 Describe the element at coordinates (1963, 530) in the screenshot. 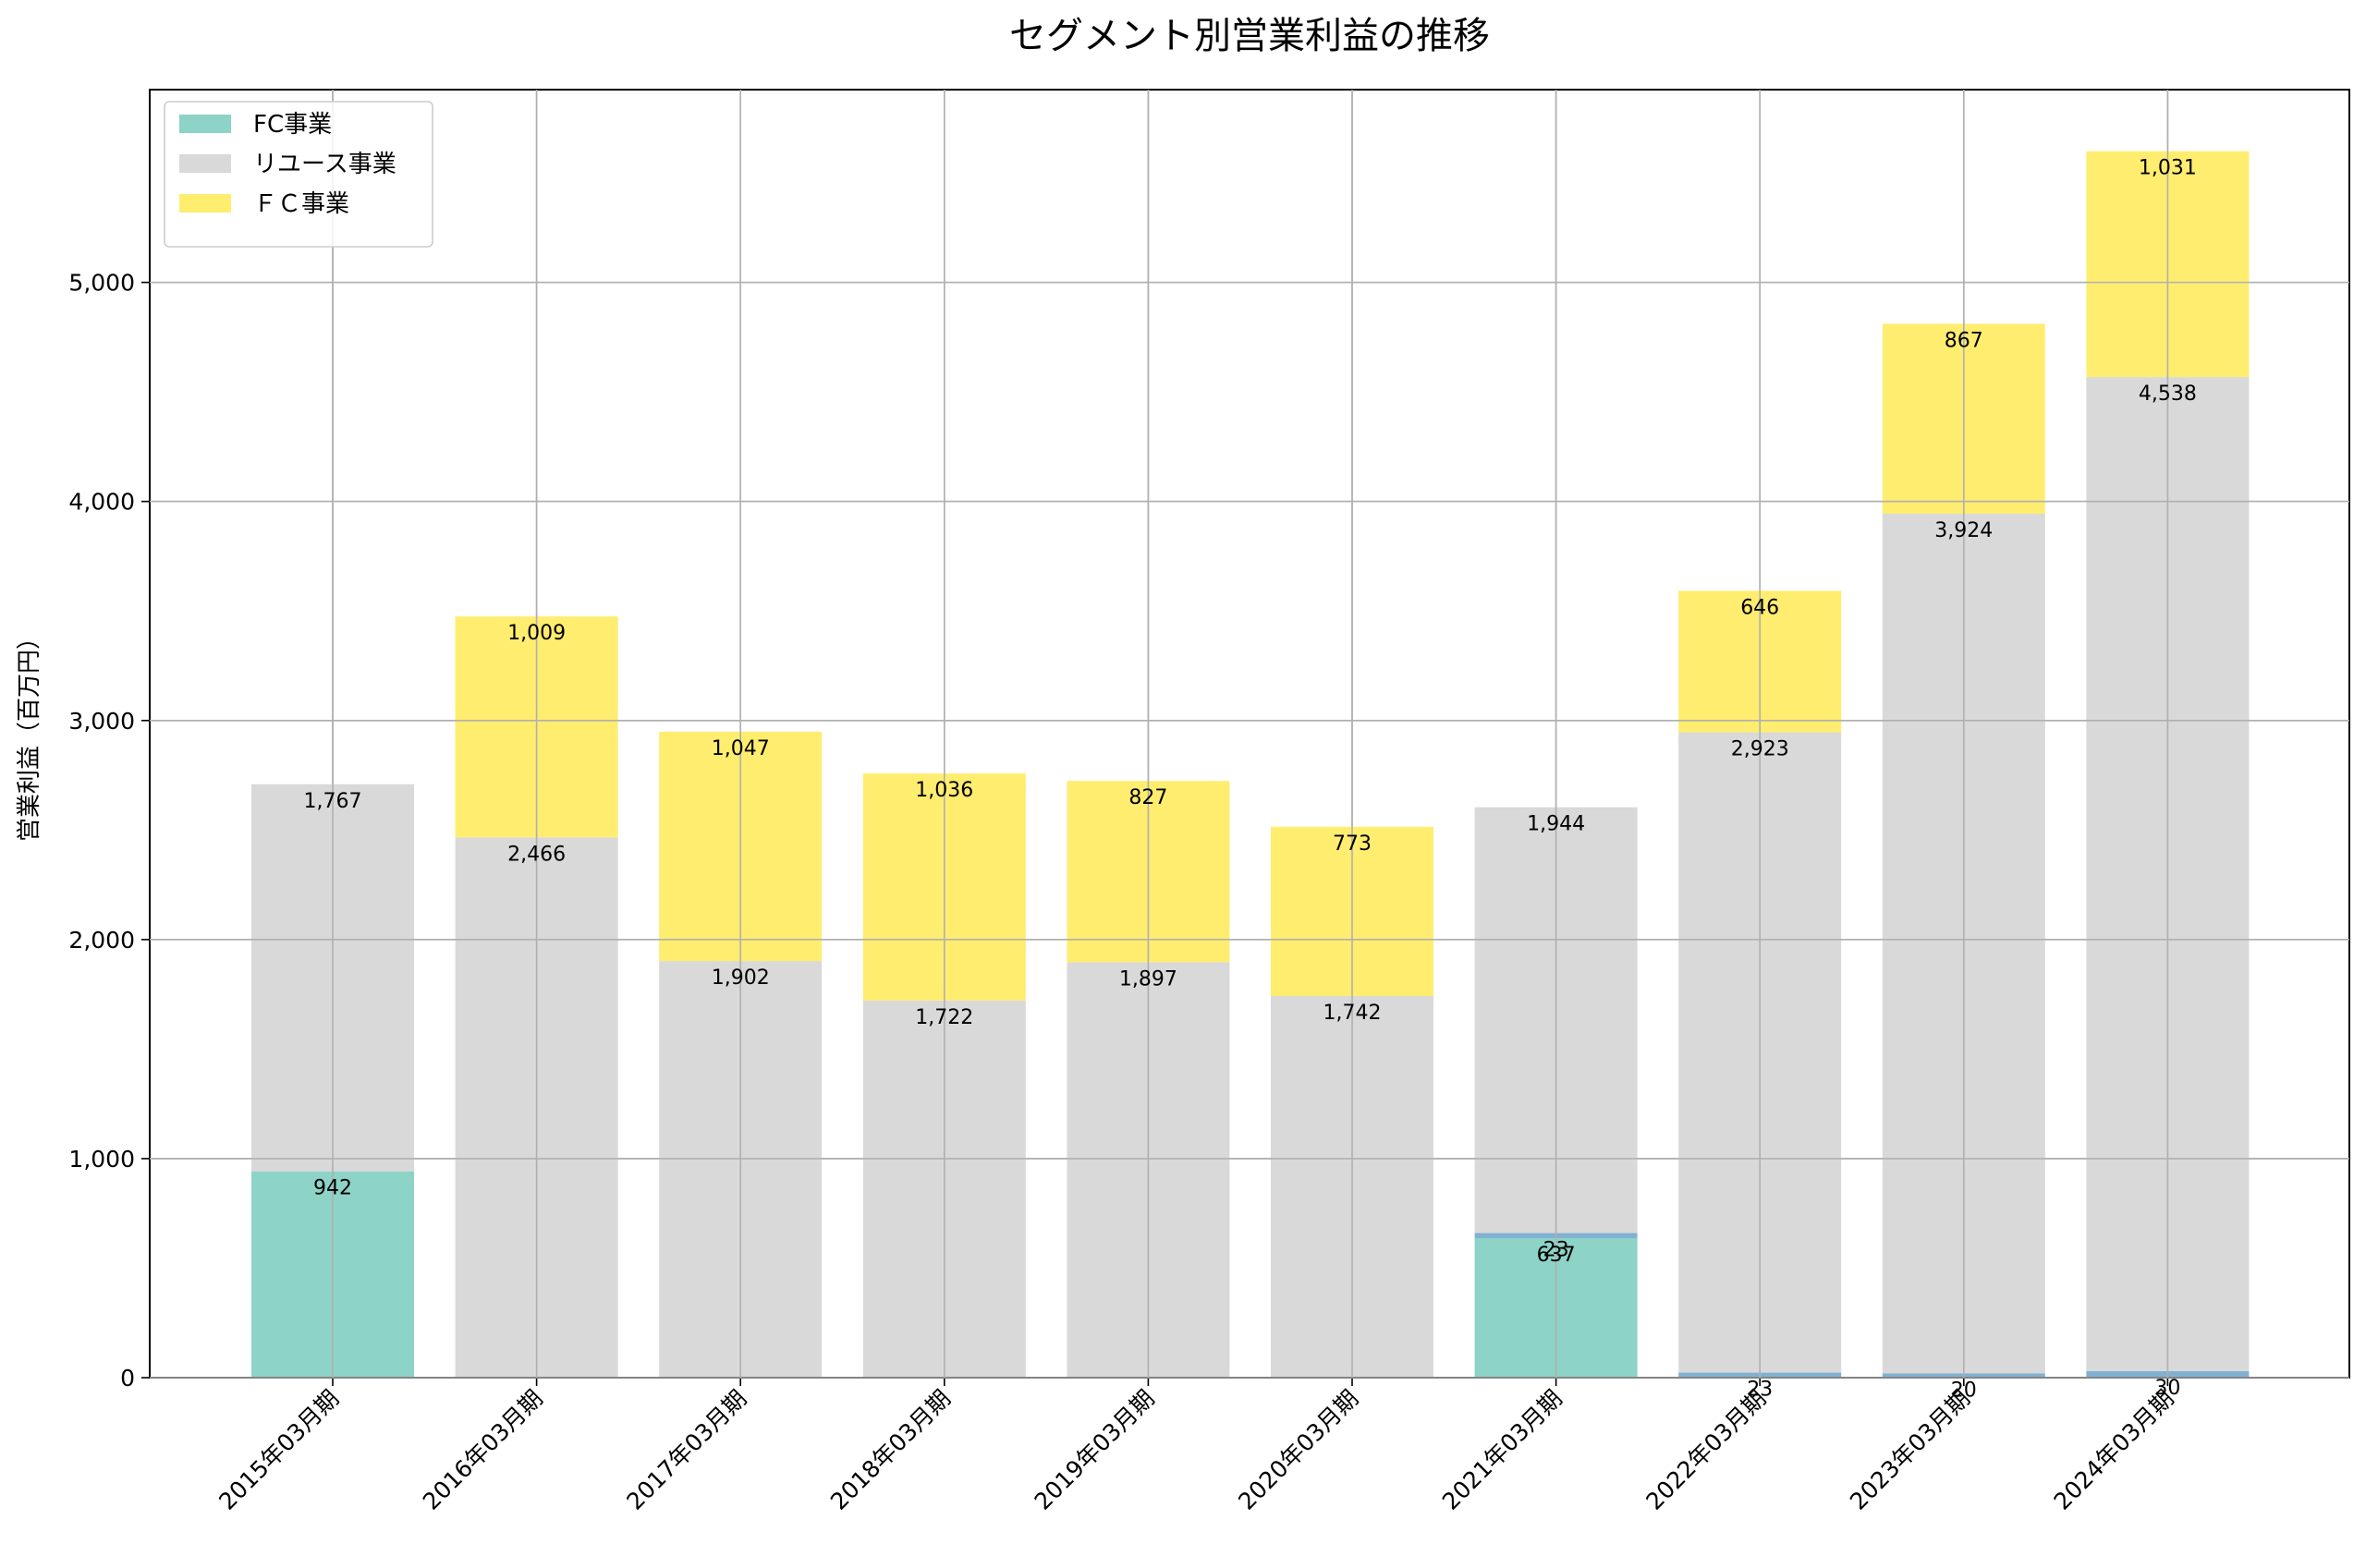

I see `bar-value-label: 3,924` at that location.